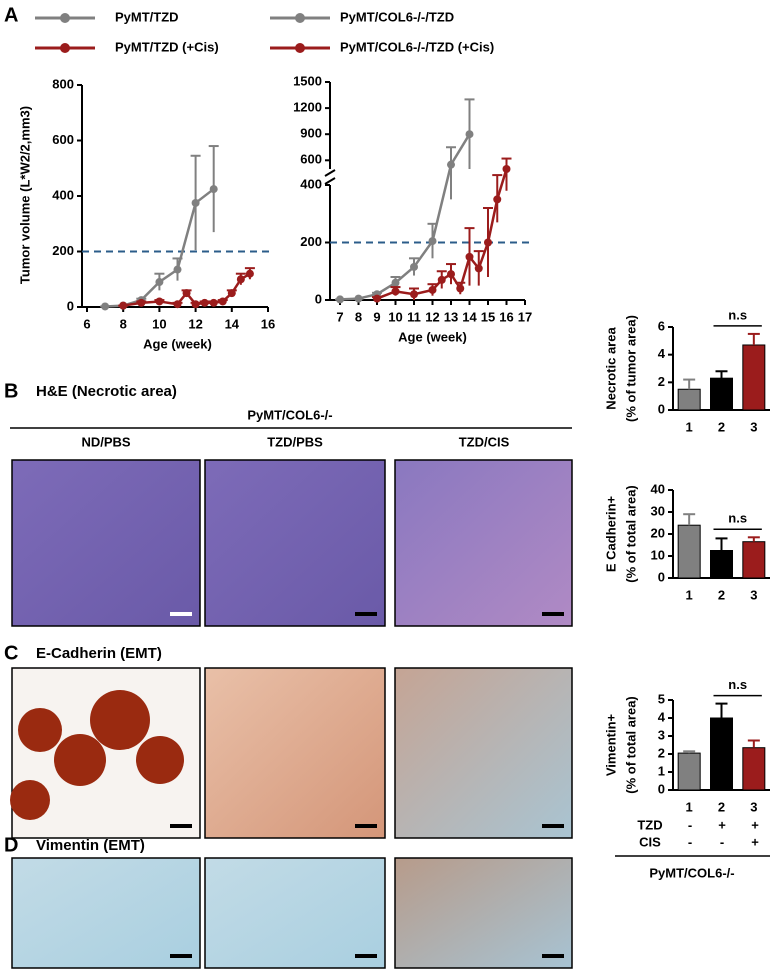 The image size is (776, 977). What do you see at coordinates (650, 841) in the screenshot?
I see `table-cell: CIS` at bounding box center [650, 841].